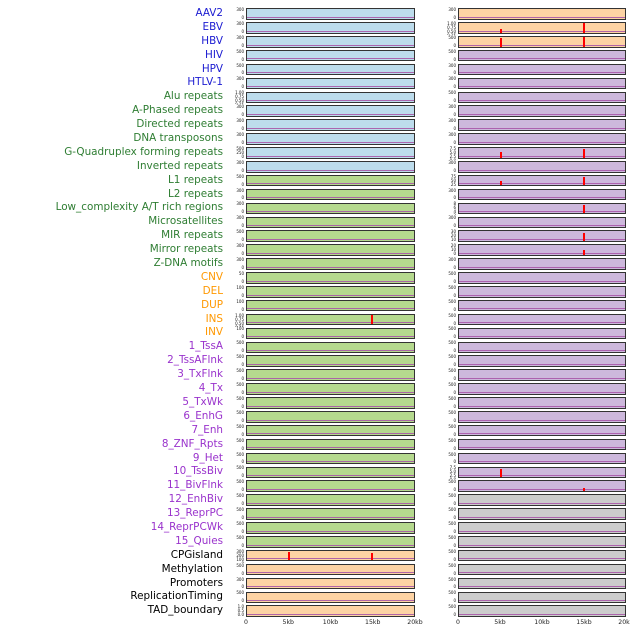  I want to click on row-label: TAD_boundary, so click(185, 610).